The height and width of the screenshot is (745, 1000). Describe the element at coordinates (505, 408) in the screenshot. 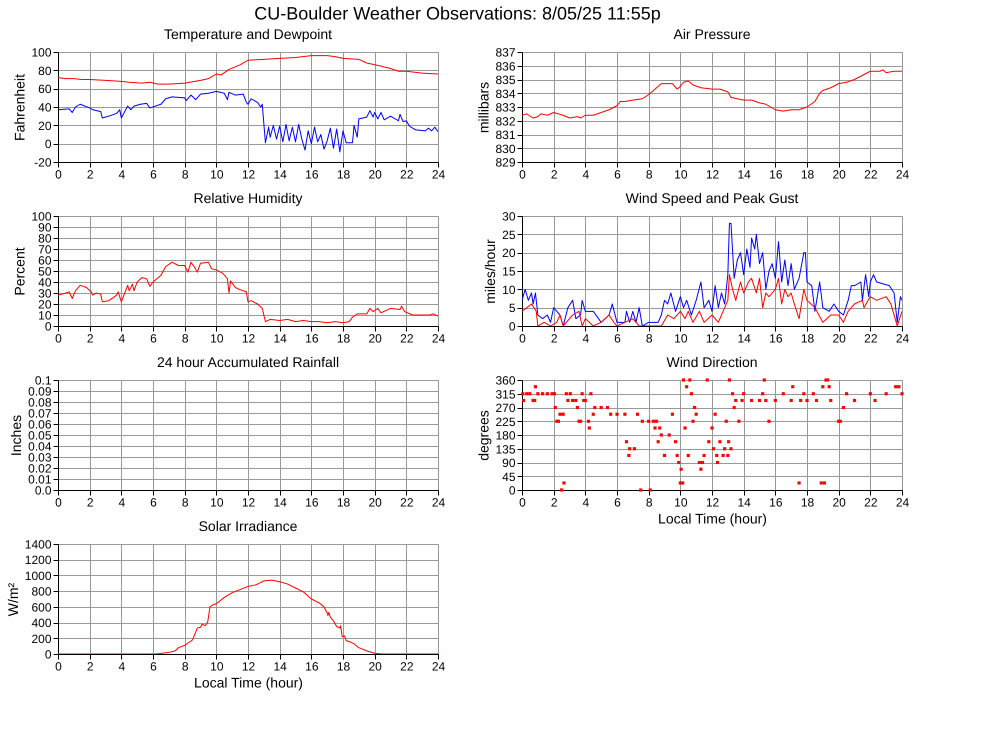

I see `y-tick-label: 270` at that location.